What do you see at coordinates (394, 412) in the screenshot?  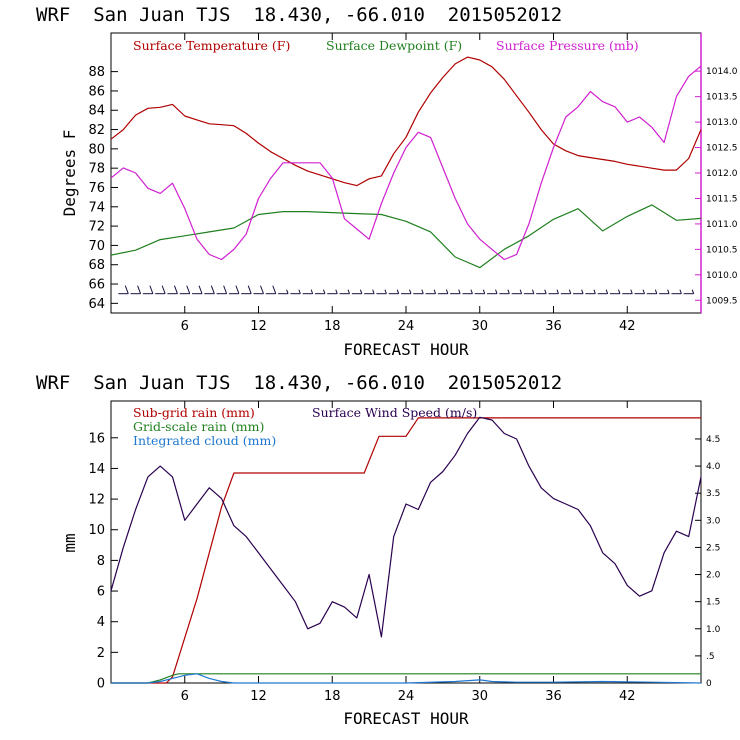 I see `legend-surface-wind-speed: Surface Wind Speed (m/s)` at bounding box center [394, 412].